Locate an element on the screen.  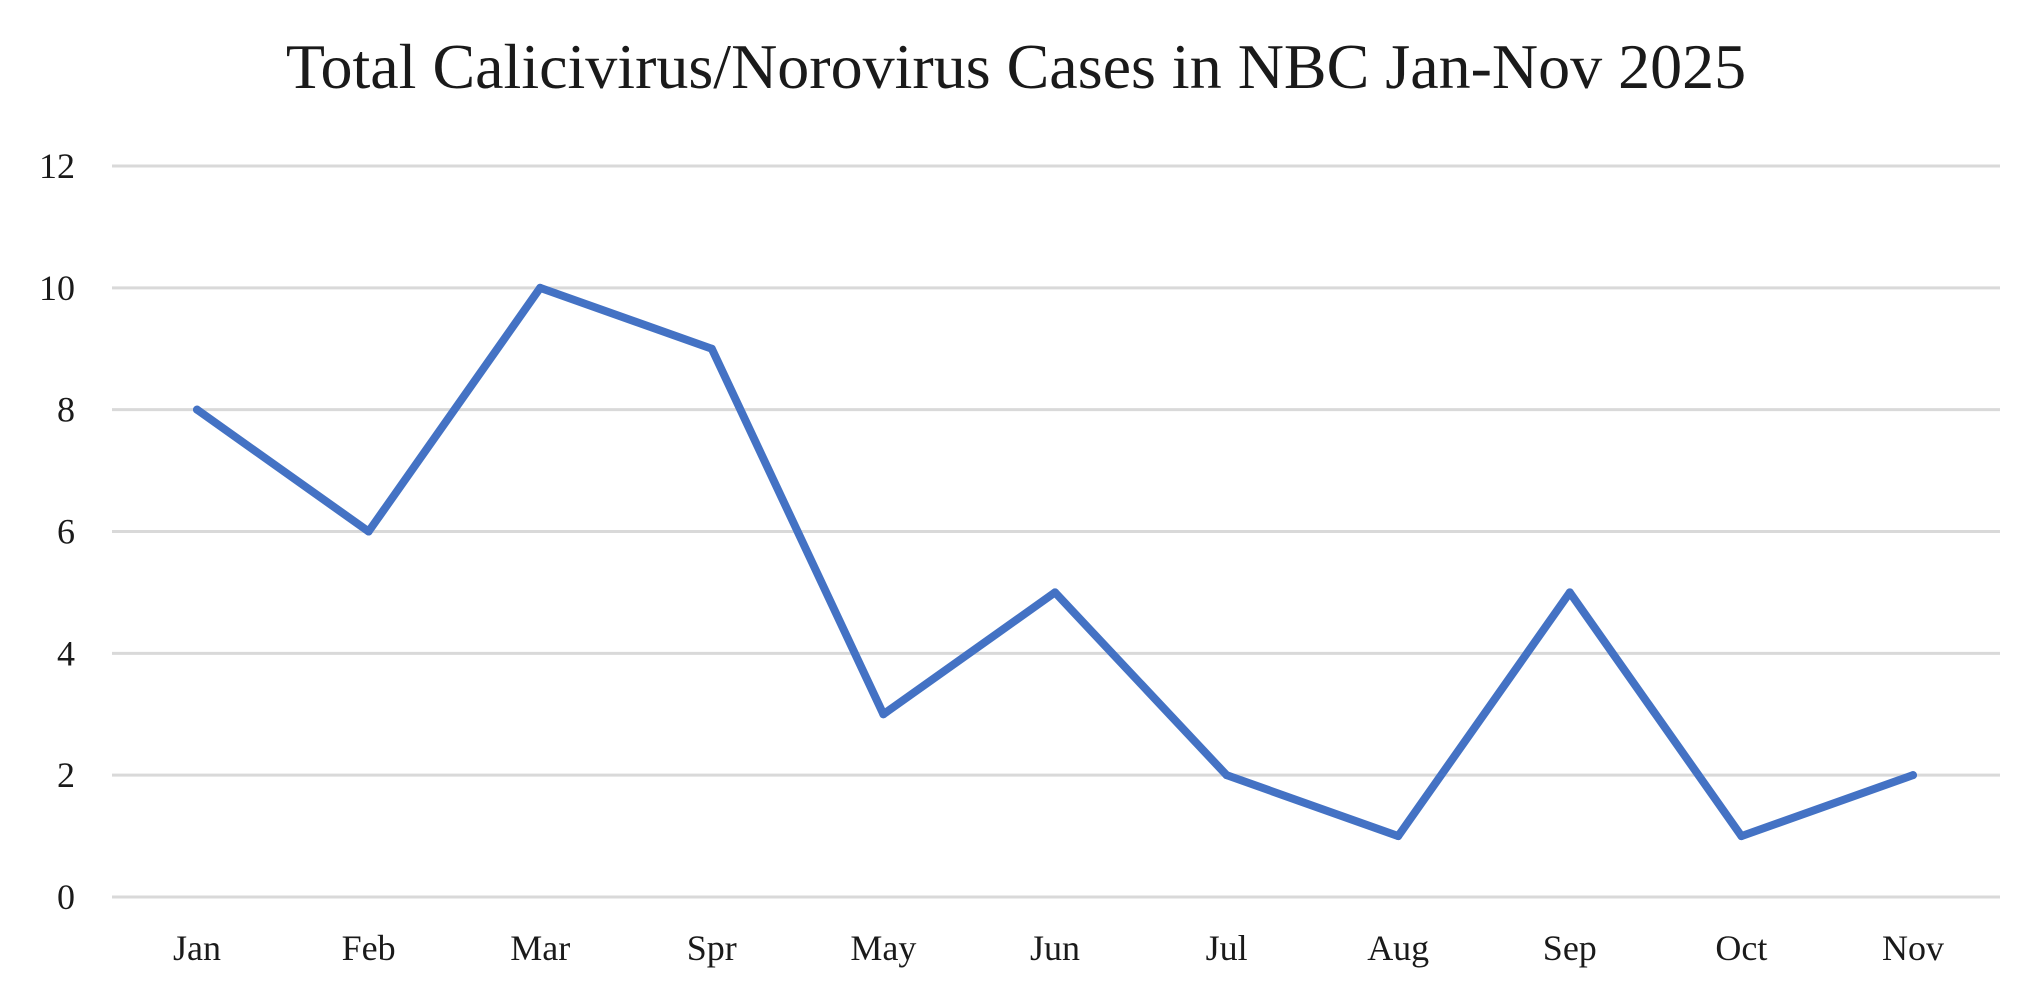
x-tick-label: Jul is located at coordinates (1227, 948).